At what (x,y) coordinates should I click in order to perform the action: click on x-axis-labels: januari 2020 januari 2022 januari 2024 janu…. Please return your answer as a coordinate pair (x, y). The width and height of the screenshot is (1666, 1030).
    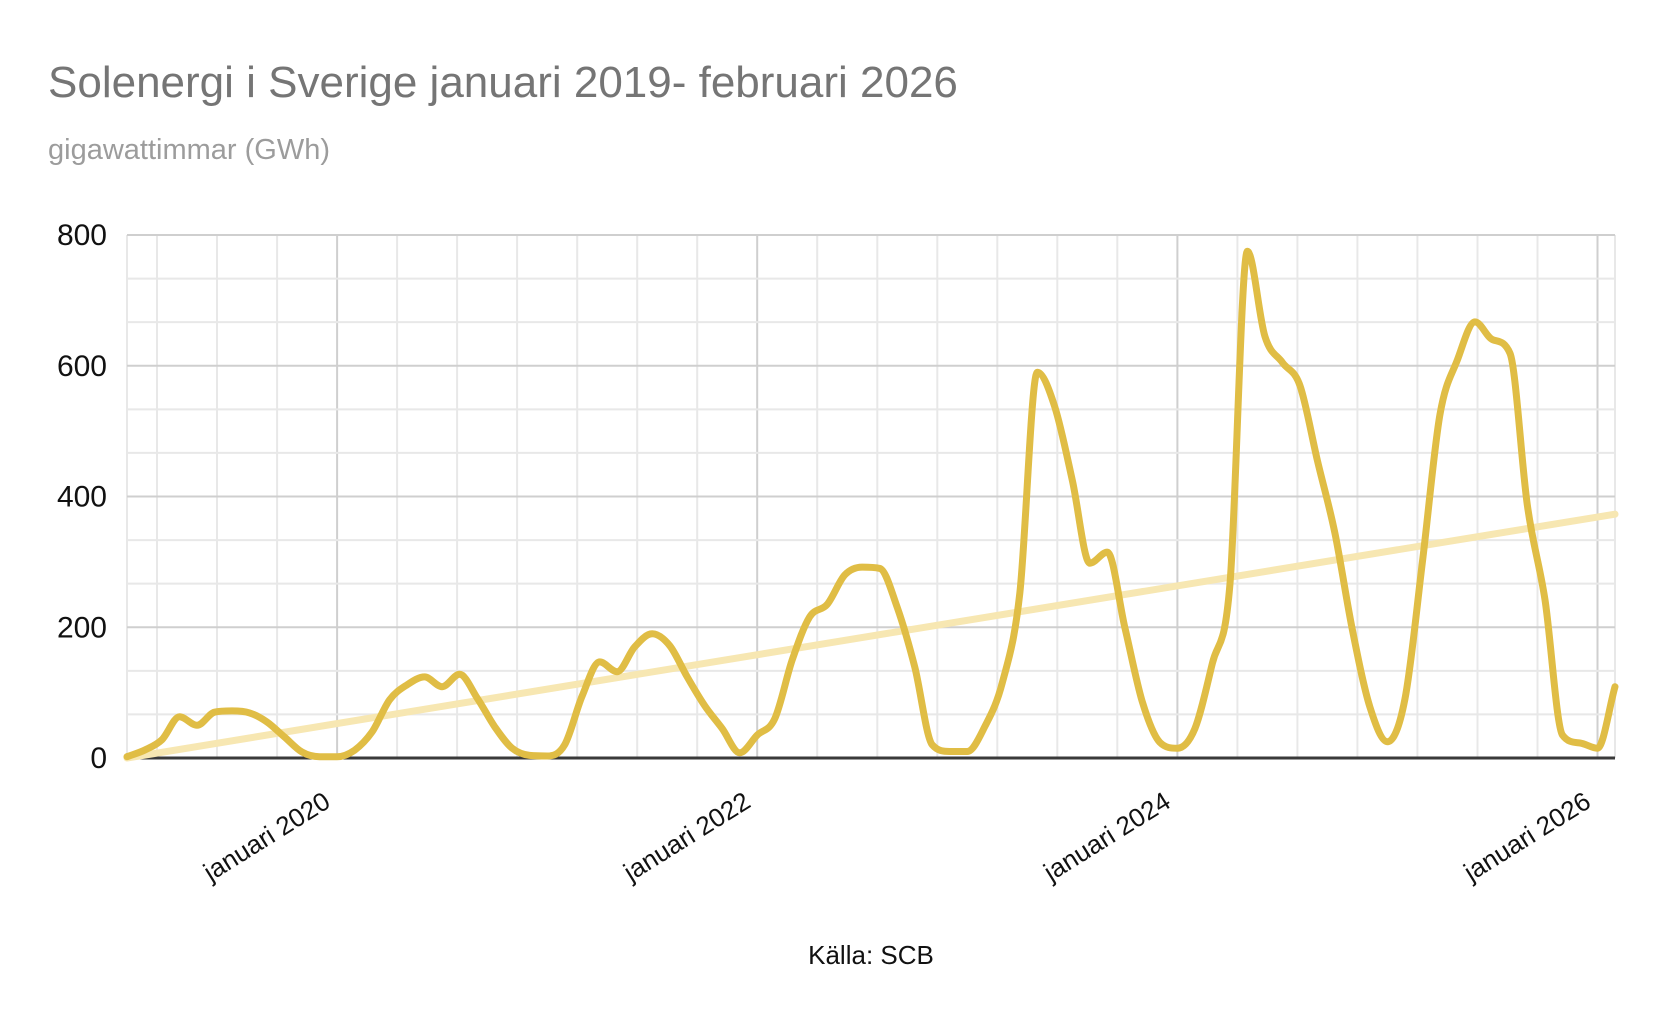
    Looking at the image, I should click on (896, 837).